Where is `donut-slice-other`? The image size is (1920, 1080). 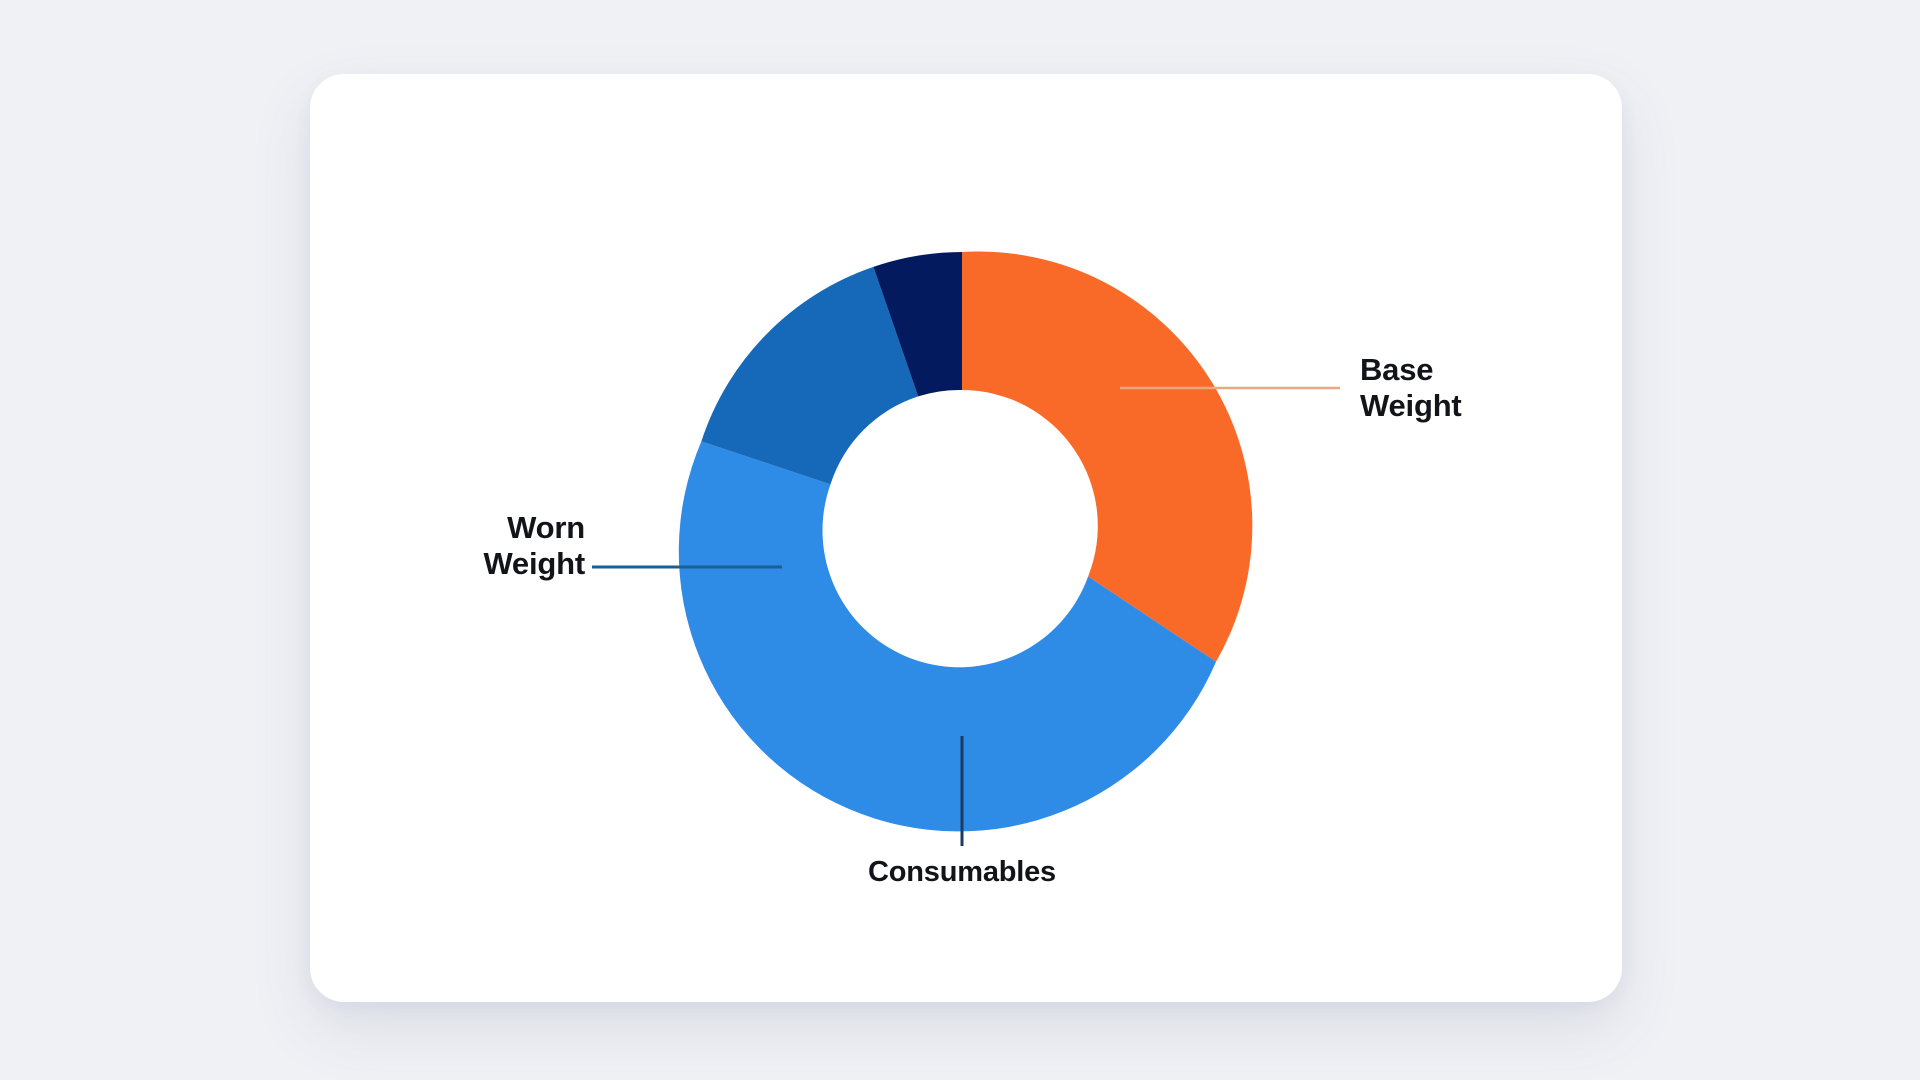
donut-slice-other is located at coordinates (917, 324).